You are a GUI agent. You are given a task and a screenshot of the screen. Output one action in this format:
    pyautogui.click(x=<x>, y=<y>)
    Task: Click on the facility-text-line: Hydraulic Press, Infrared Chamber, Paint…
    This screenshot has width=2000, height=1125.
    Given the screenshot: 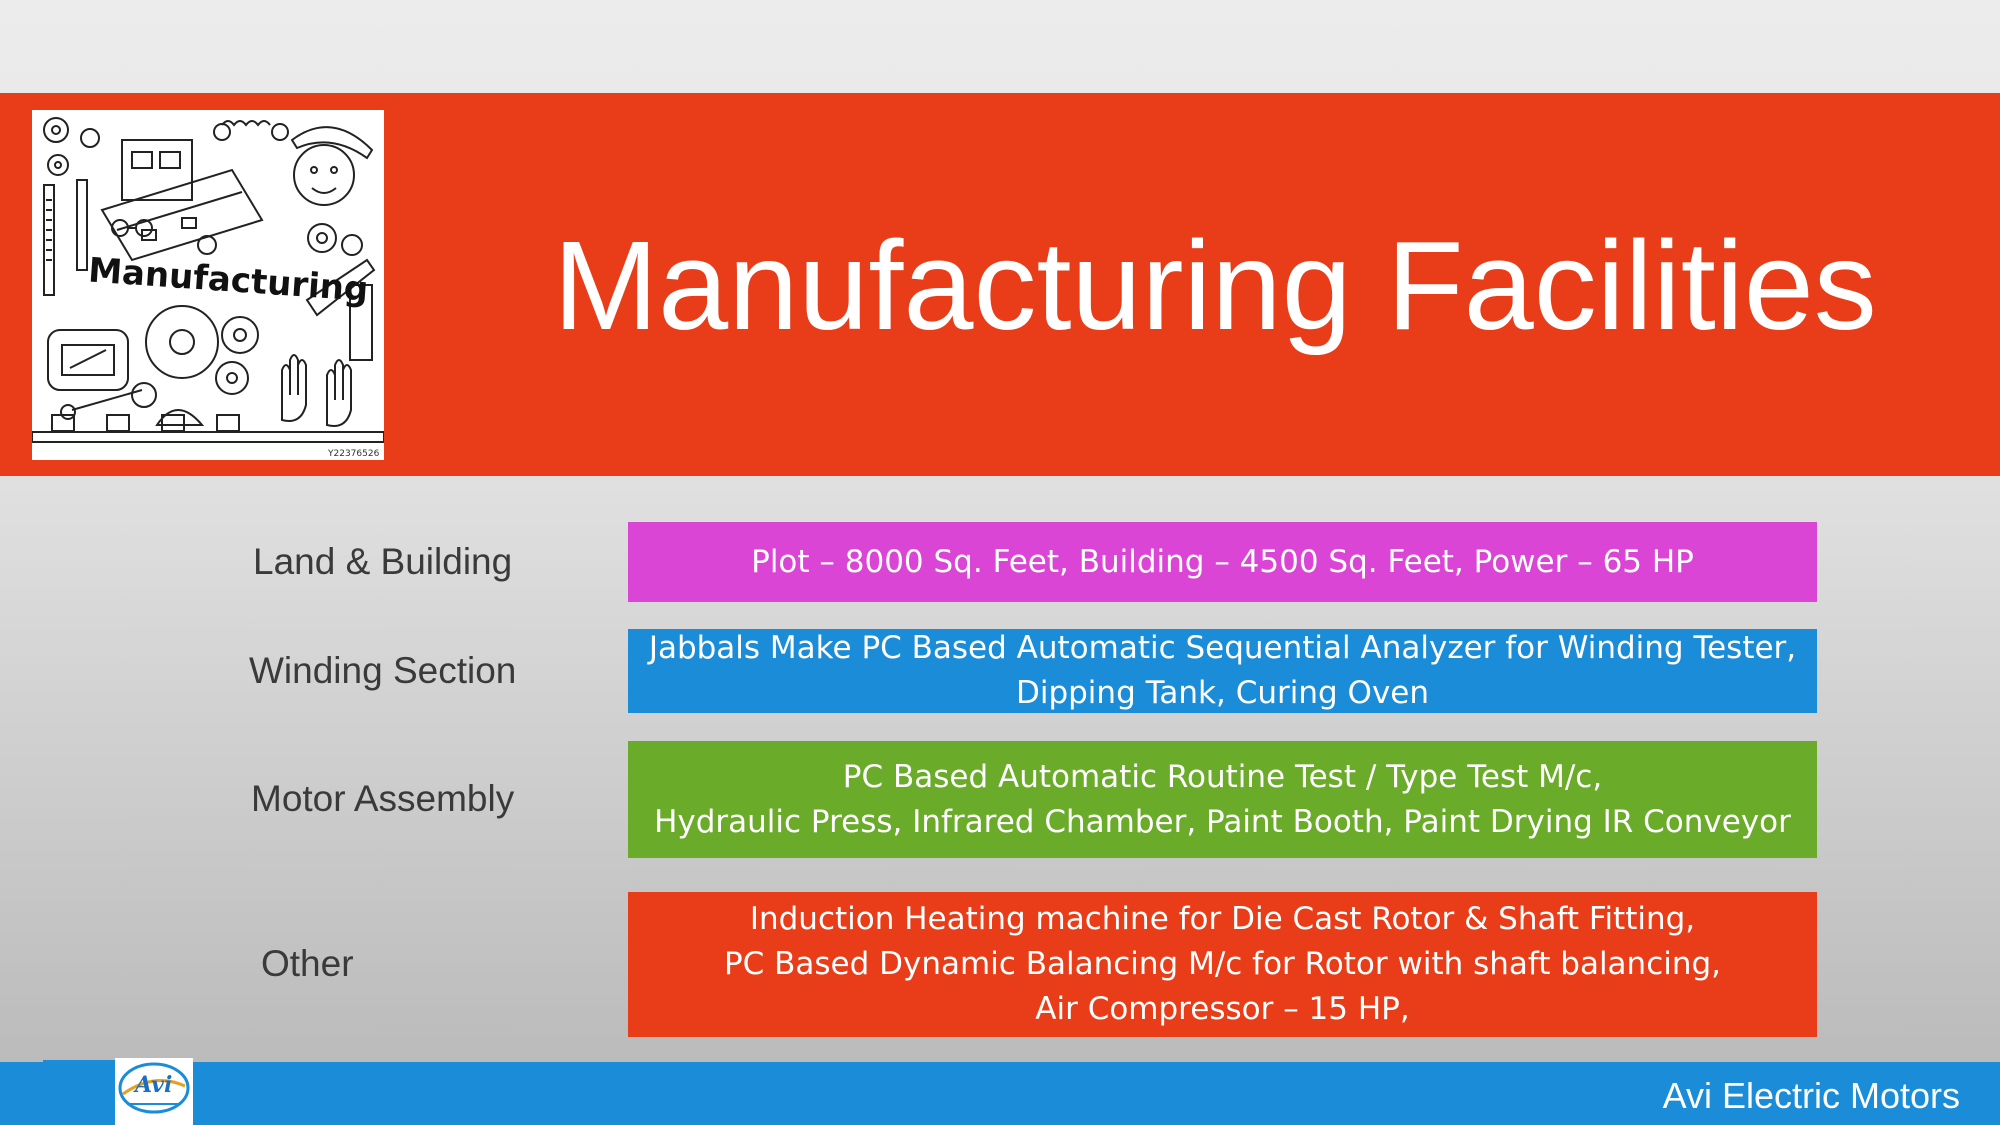 What is the action you would take?
    pyautogui.click(x=1222, y=821)
    